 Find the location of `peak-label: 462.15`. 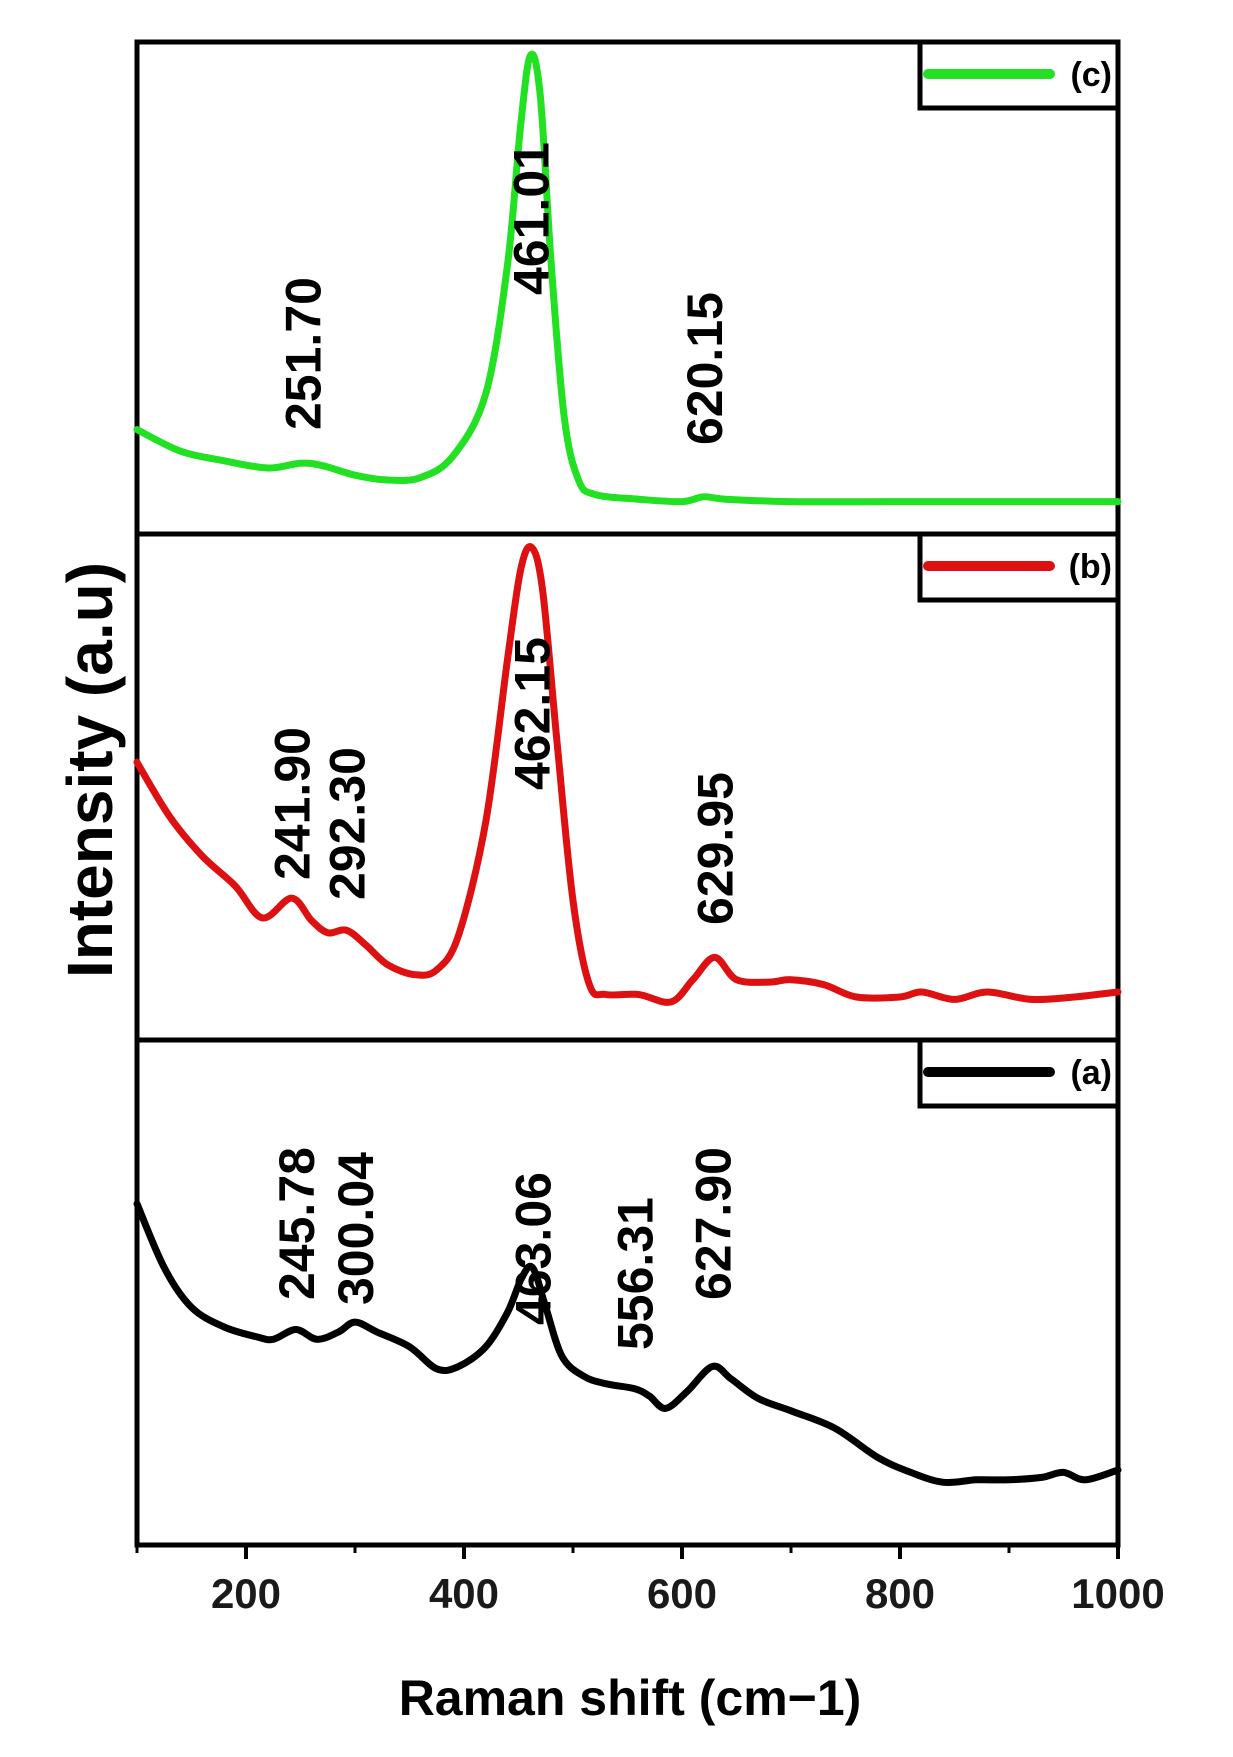

peak-label: 462.15 is located at coordinates (533, 713).